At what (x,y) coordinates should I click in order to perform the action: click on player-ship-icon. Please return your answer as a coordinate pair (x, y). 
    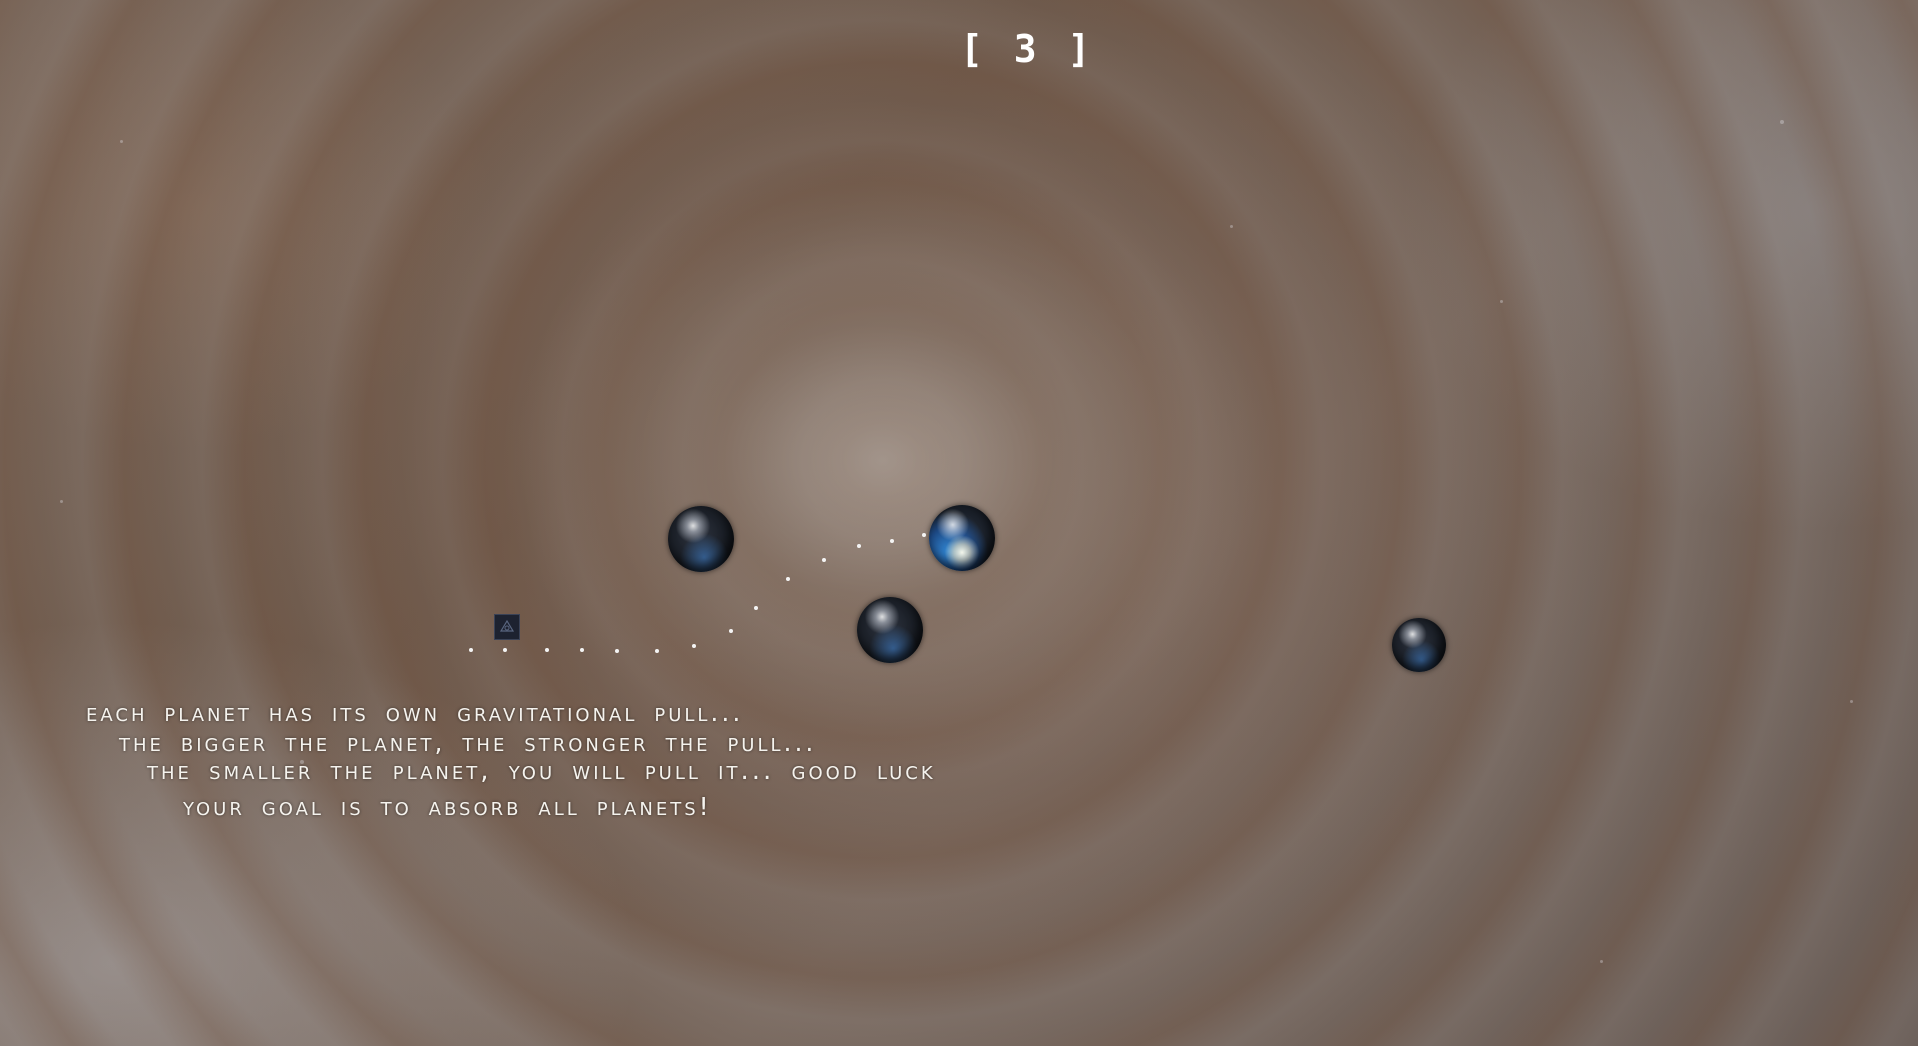
    Looking at the image, I should click on (507, 627).